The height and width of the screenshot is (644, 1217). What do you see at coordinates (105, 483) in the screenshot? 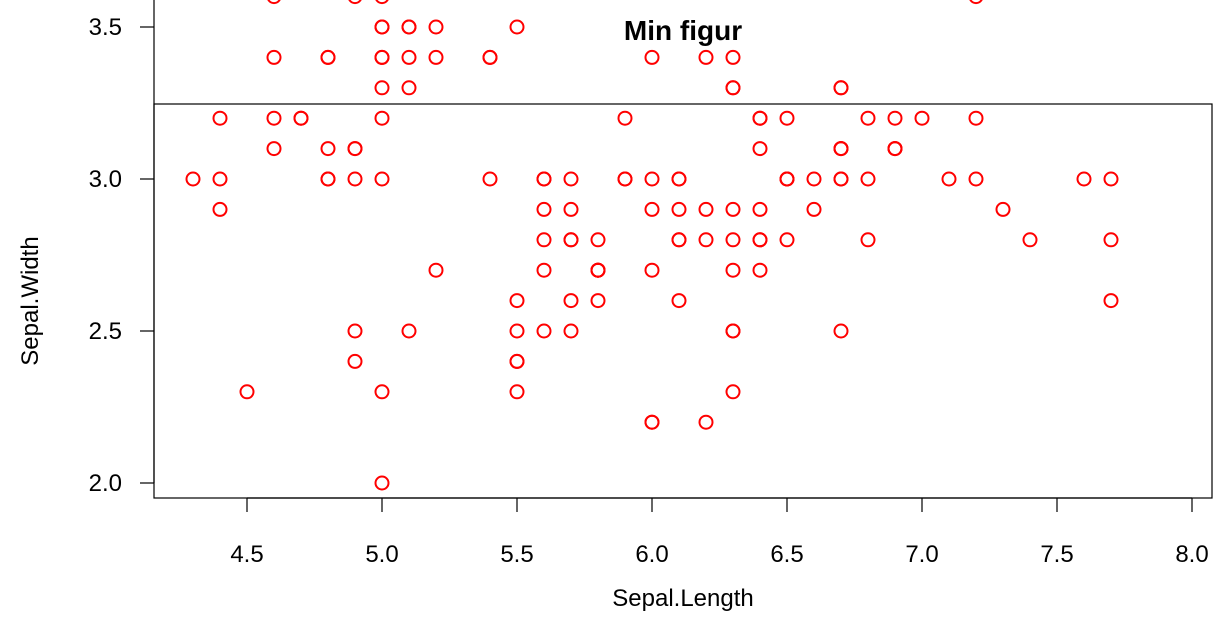
I see `y-tick-label: 2.0` at bounding box center [105, 483].